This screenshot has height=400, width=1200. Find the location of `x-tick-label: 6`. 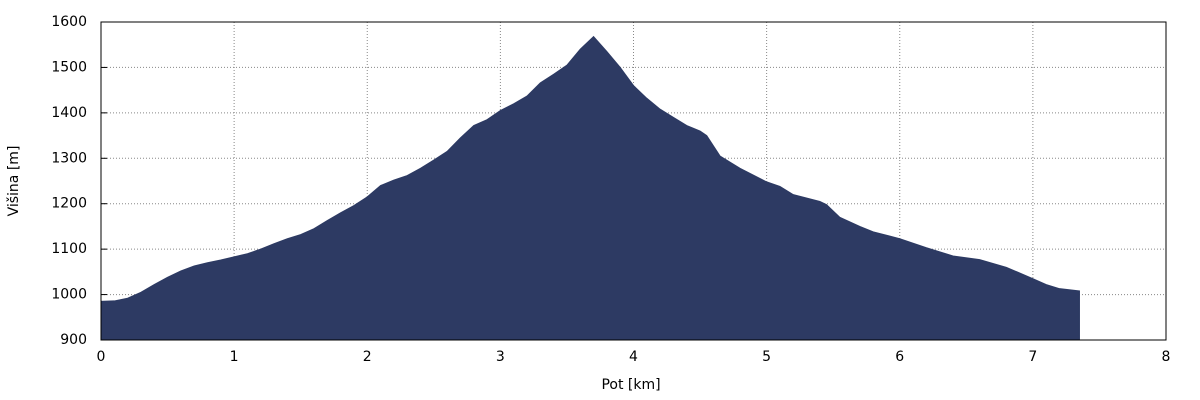

x-tick-label: 6 is located at coordinates (899, 357).